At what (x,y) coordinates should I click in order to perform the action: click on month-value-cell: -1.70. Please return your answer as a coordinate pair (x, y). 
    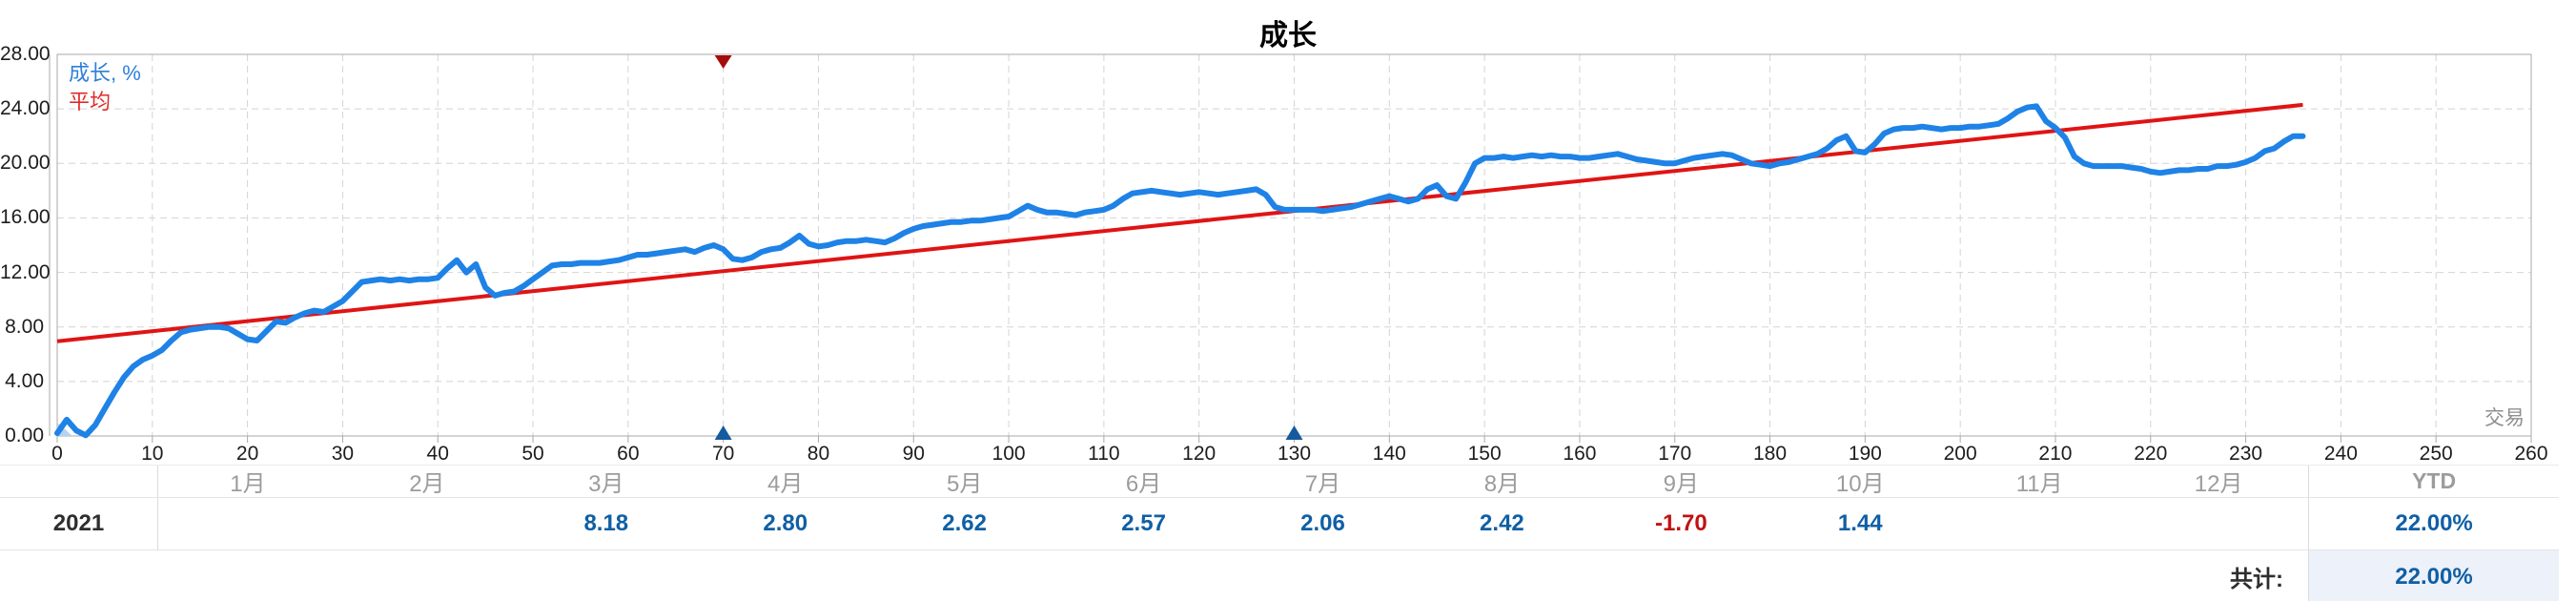
    Looking at the image, I should click on (1680, 523).